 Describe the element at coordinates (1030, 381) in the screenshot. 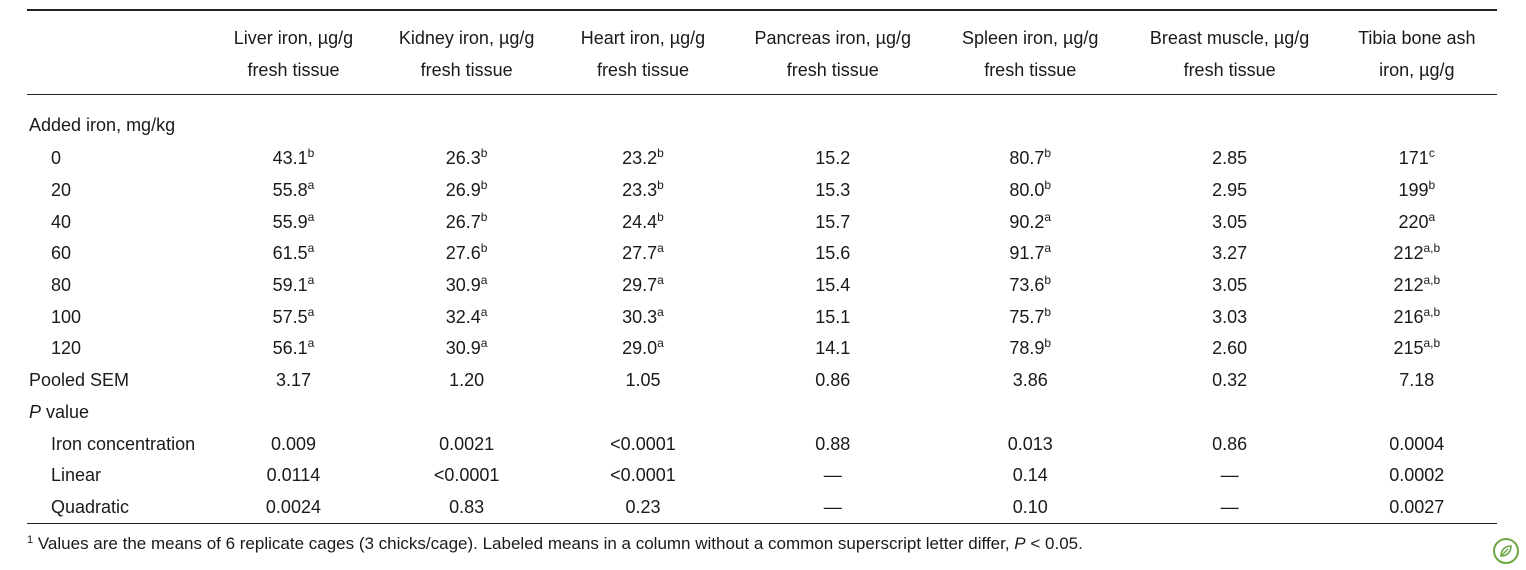

I see `table-cell: 3.86` at that location.